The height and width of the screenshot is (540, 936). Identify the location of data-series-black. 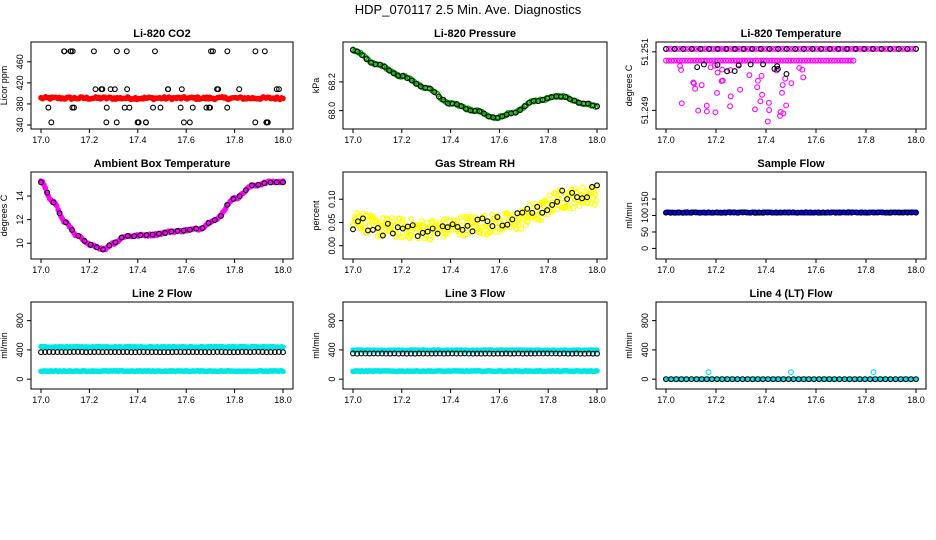
(162, 216).